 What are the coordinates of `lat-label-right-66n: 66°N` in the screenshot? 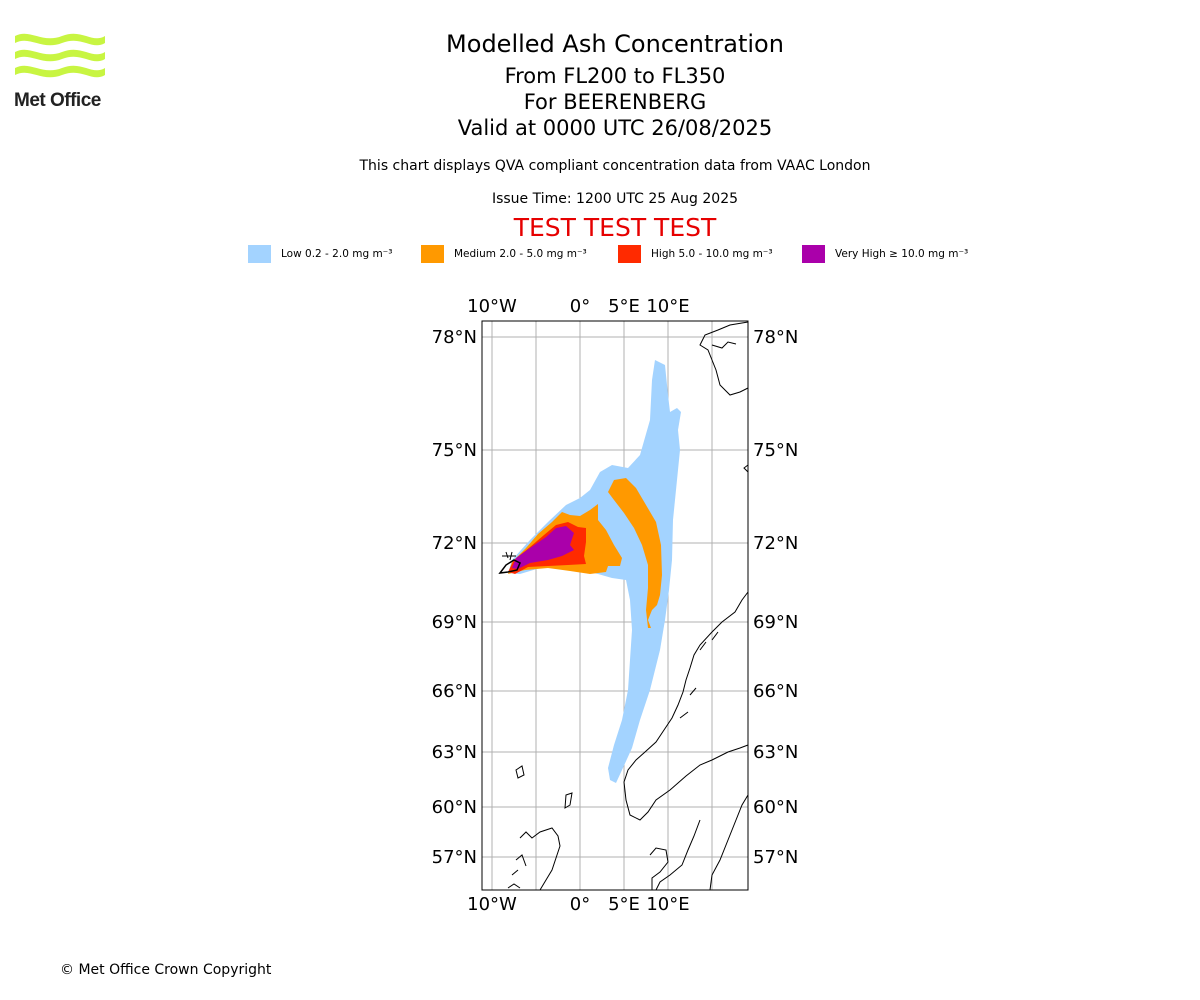 It's located at (775, 691).